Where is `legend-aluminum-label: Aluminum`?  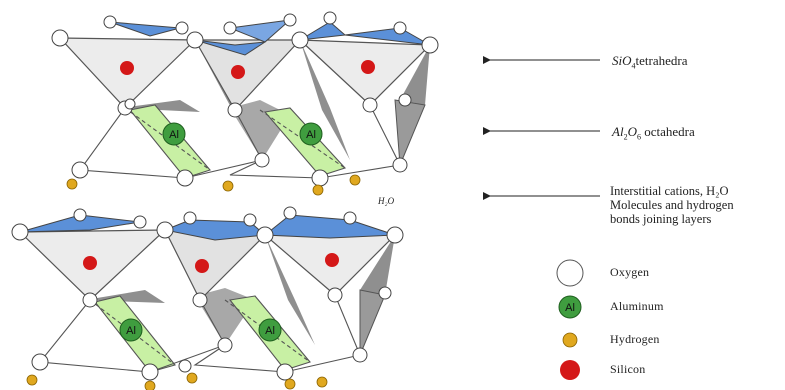
legend-aluminum-label: Aluminum is located at coordinates (637, 306).